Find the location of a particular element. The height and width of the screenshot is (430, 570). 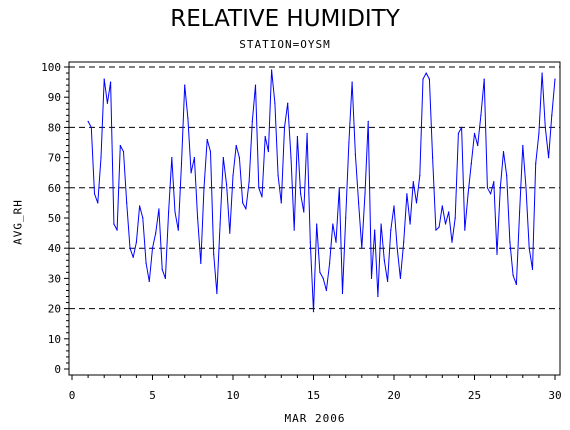

x-tick-label: 25 is located at coordinates (474, 395).